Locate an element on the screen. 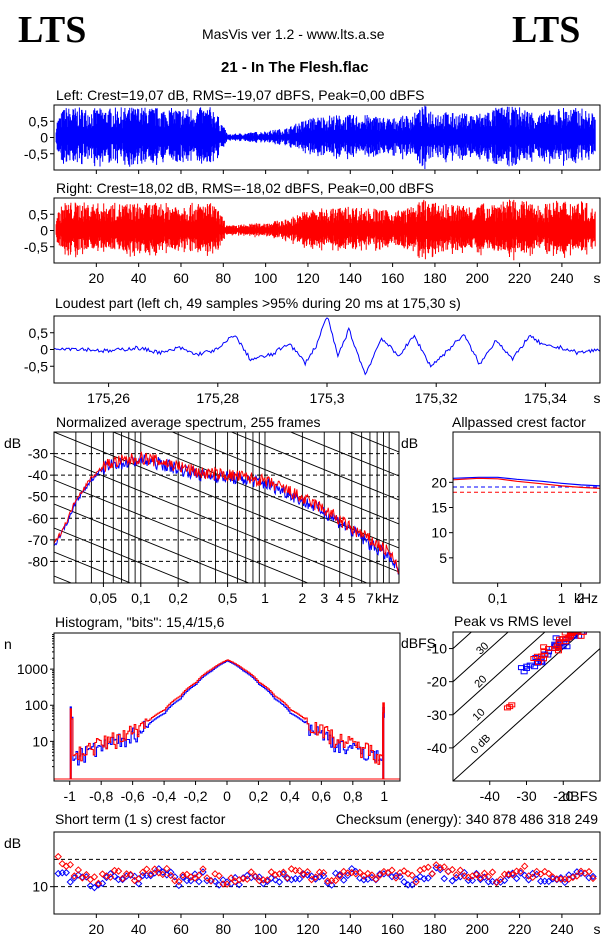  histogram-x-tick-label: -1 is located at coordinates (70, 796).